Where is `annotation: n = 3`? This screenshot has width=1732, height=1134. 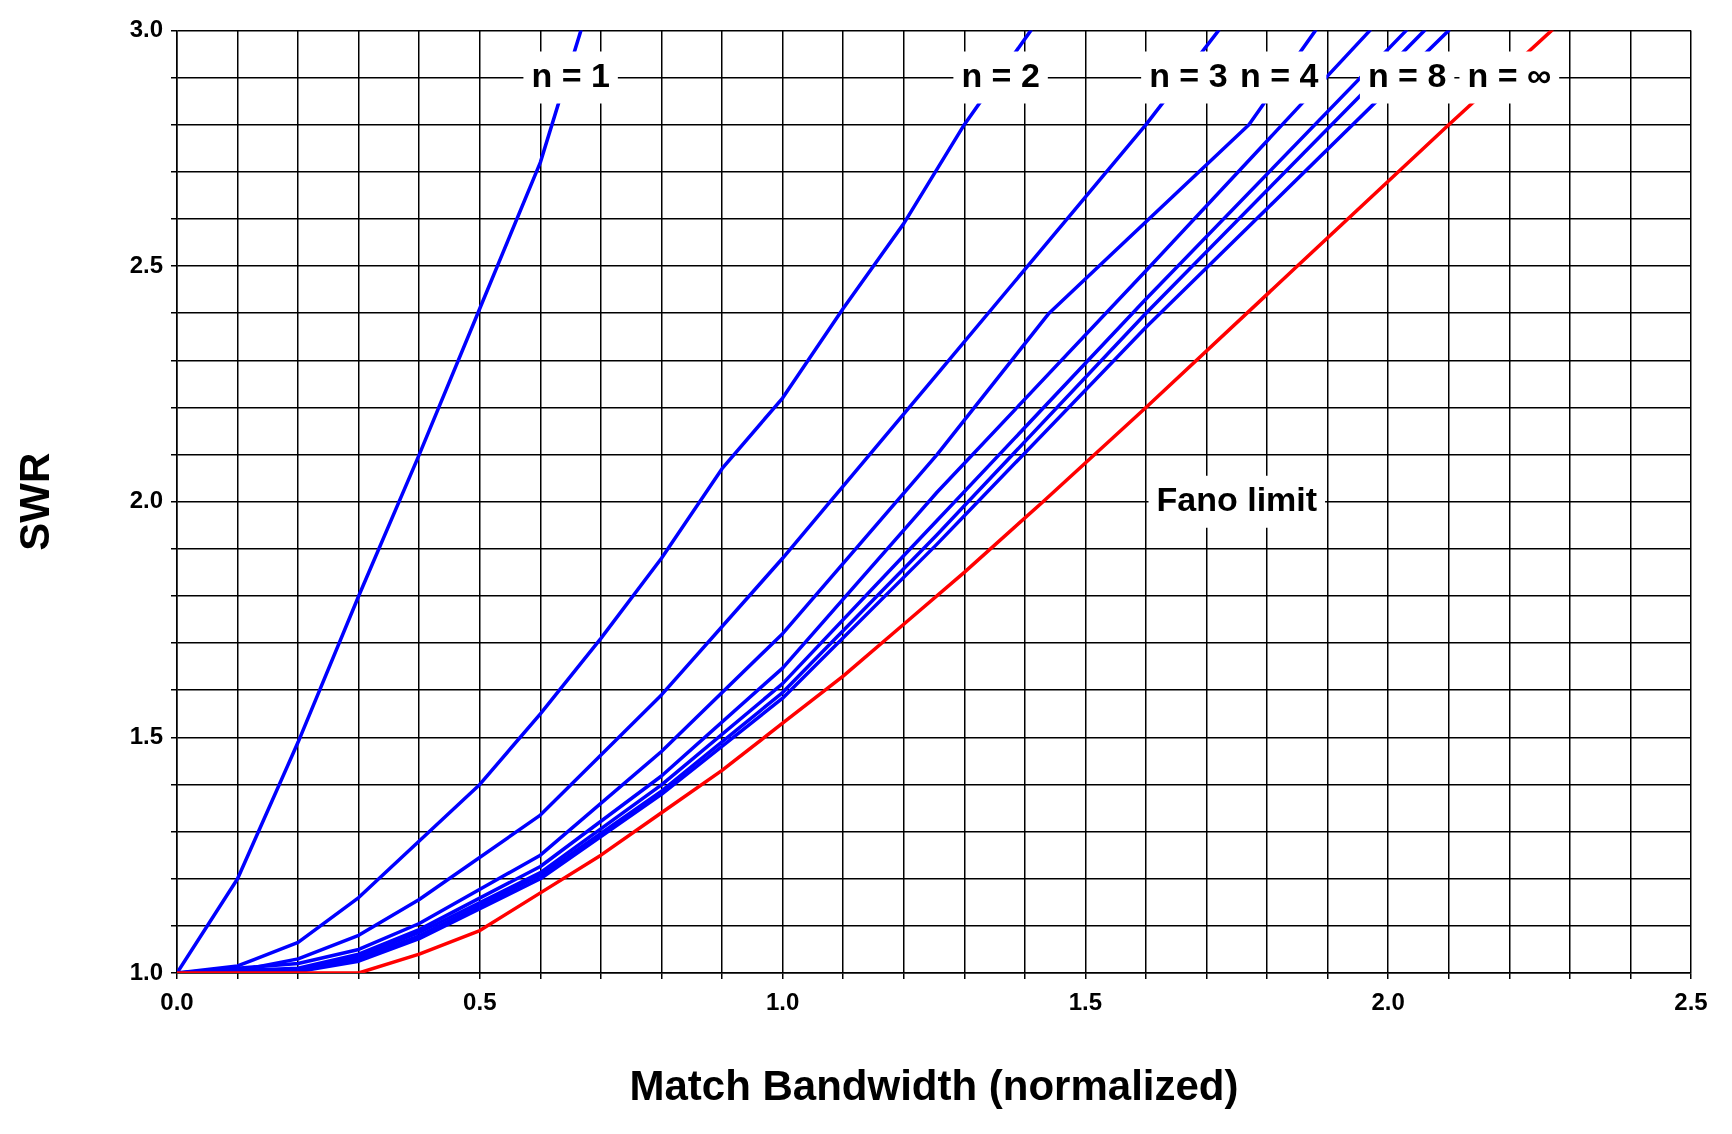 annotation: n = 3 is located at coordinates (1188, 74).